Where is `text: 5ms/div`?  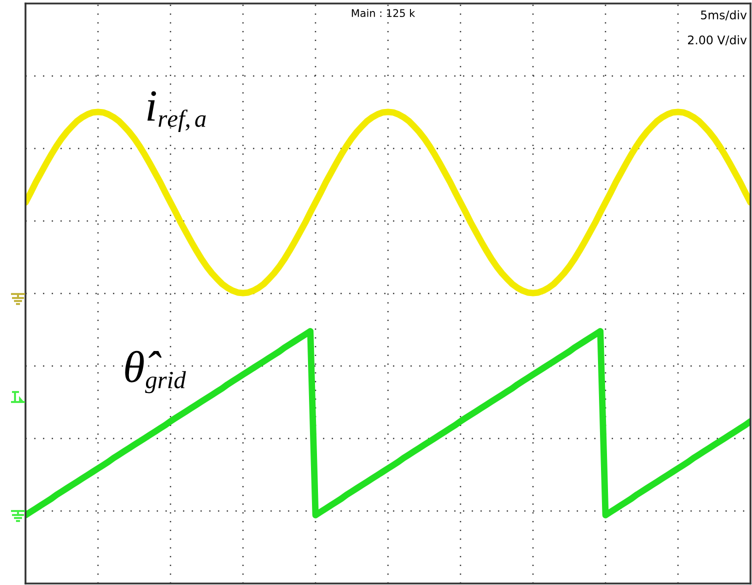
text: 5ms/div is located at coordinates (724, 15).